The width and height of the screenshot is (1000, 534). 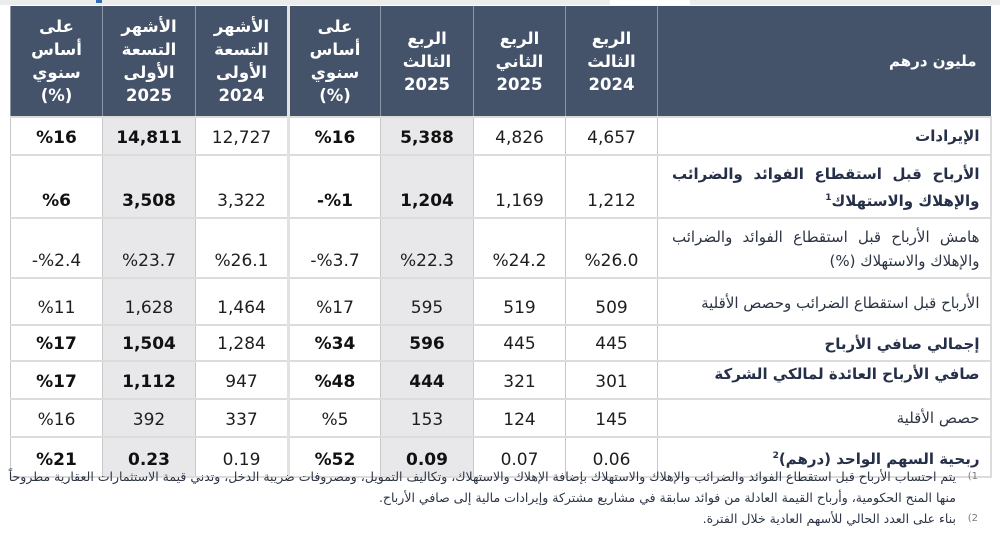 I want to click on column-header-9m-yoy: على أساس سنوي (%), so click(x=56, y=61).